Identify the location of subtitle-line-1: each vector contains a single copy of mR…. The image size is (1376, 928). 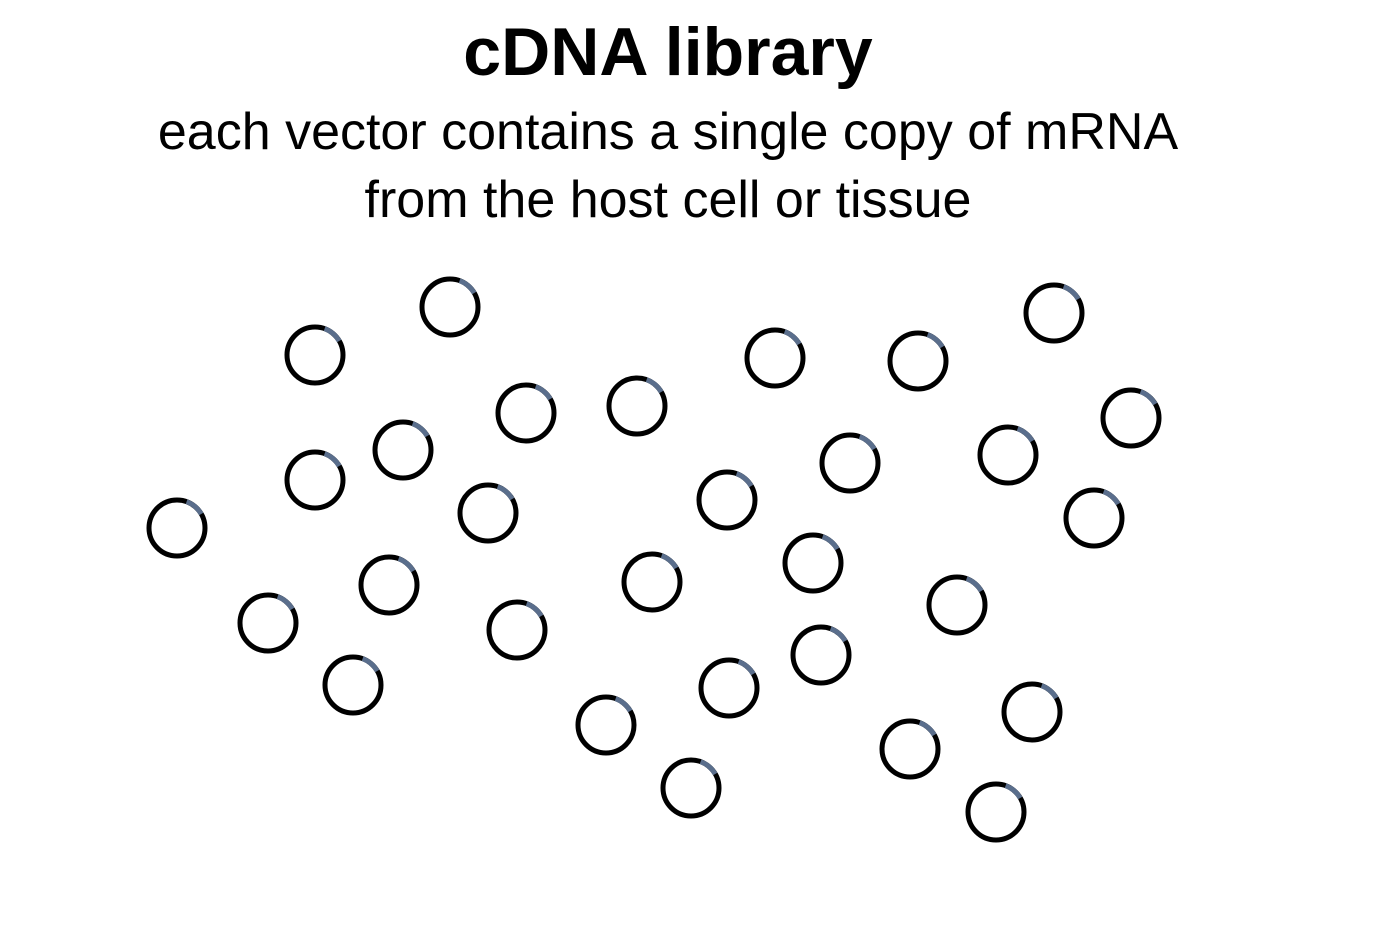
(668, 132).